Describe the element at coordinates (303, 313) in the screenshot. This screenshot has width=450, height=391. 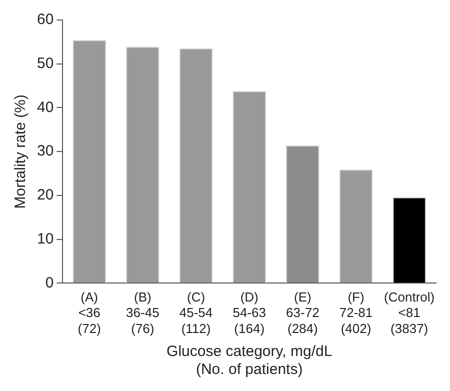
I see `x-tick-label: (E) 63-72 (284)` at that location.